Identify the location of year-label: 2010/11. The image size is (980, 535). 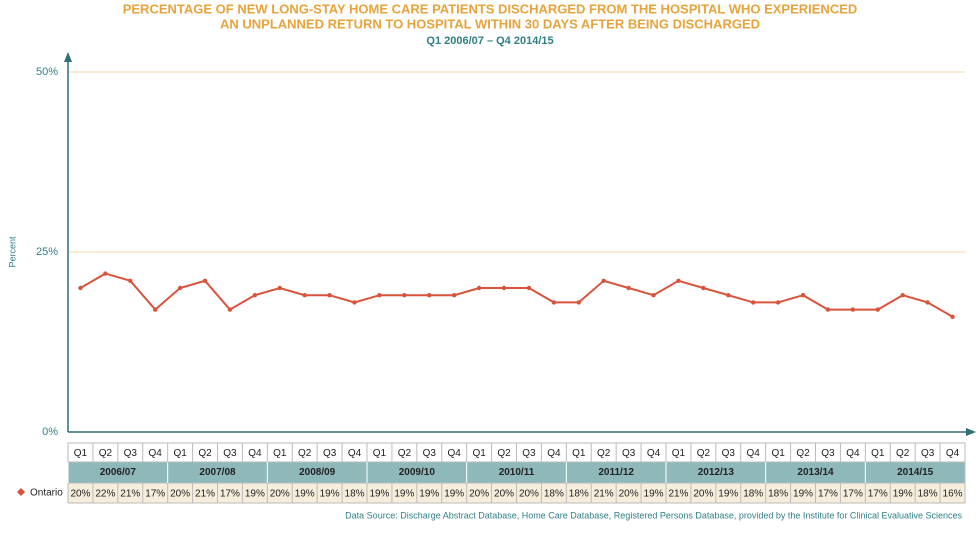
(517, 472).